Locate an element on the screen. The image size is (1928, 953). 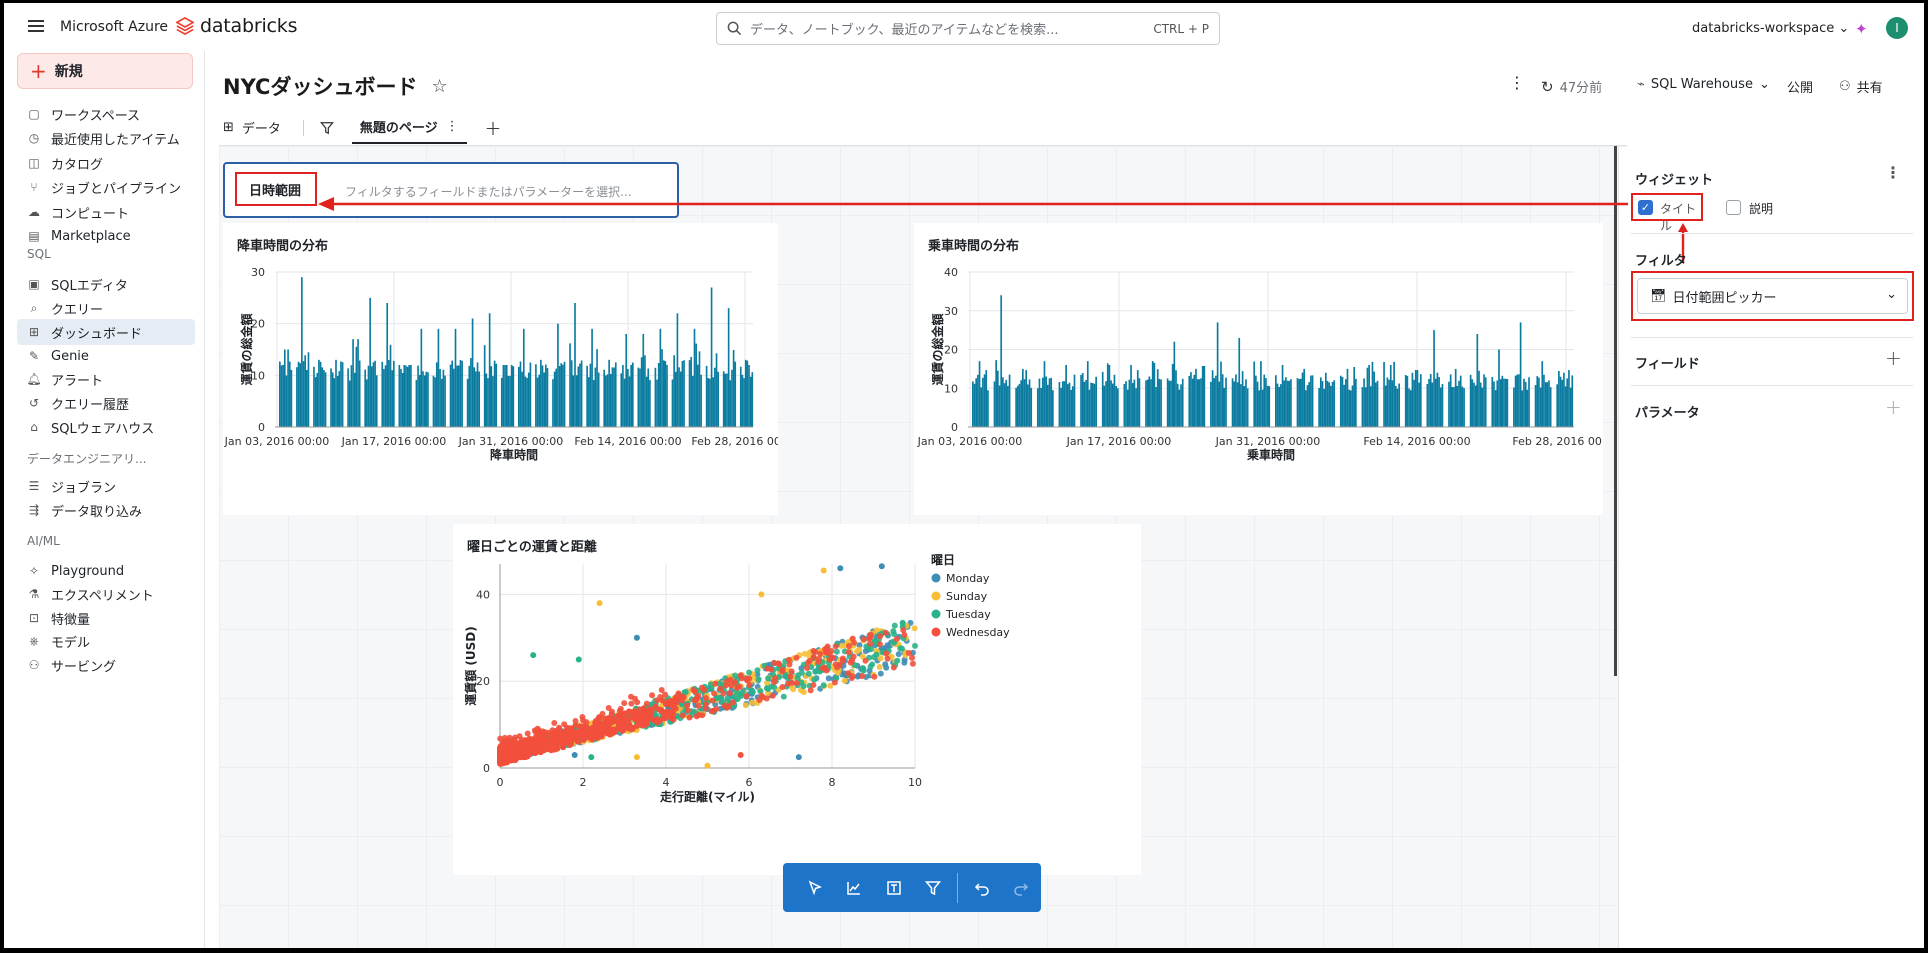
sidebar-item-serving: ⚇ サービング is located at coordinates (106, 665).